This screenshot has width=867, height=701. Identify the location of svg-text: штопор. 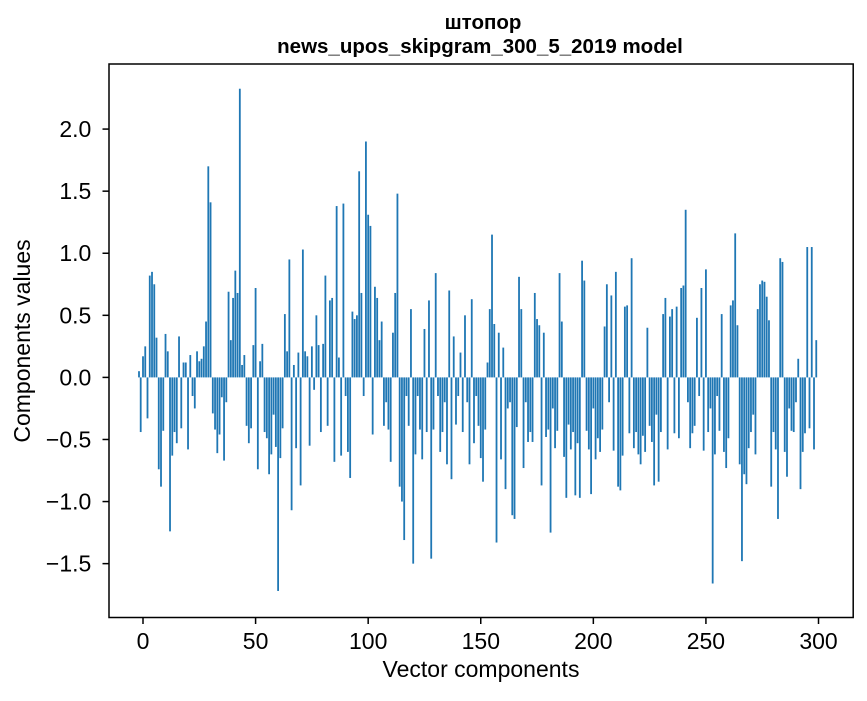
(483, 22).